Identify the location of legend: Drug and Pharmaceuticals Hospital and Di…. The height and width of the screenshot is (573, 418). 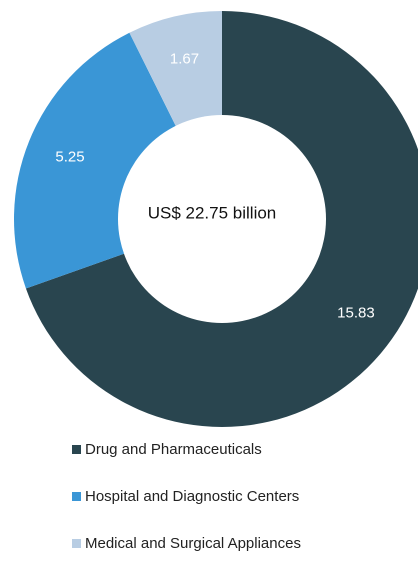
(186, 502).